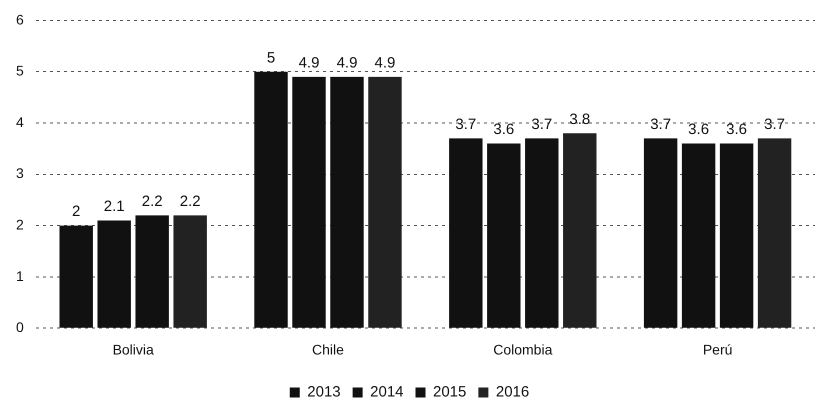 The height and width of the screenshot is (414, 821). I want to click on y-tick-label: 4, so click(20, 122).